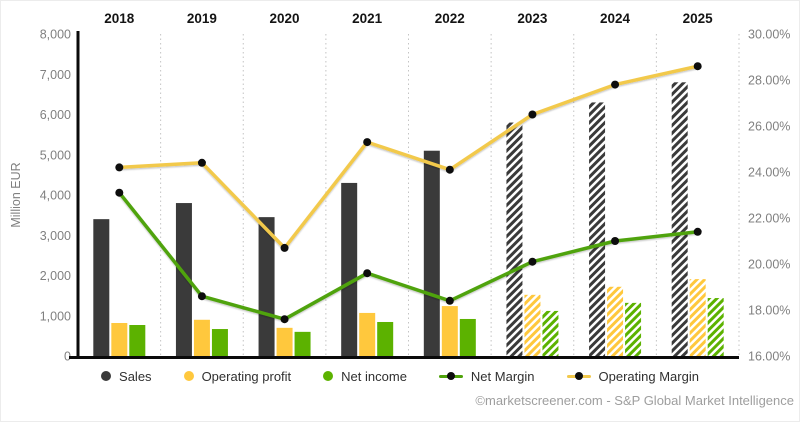 The width and height of the screenshot is (800, 422). I want to click on bar-operating-profit-2018, so click(119, 339).